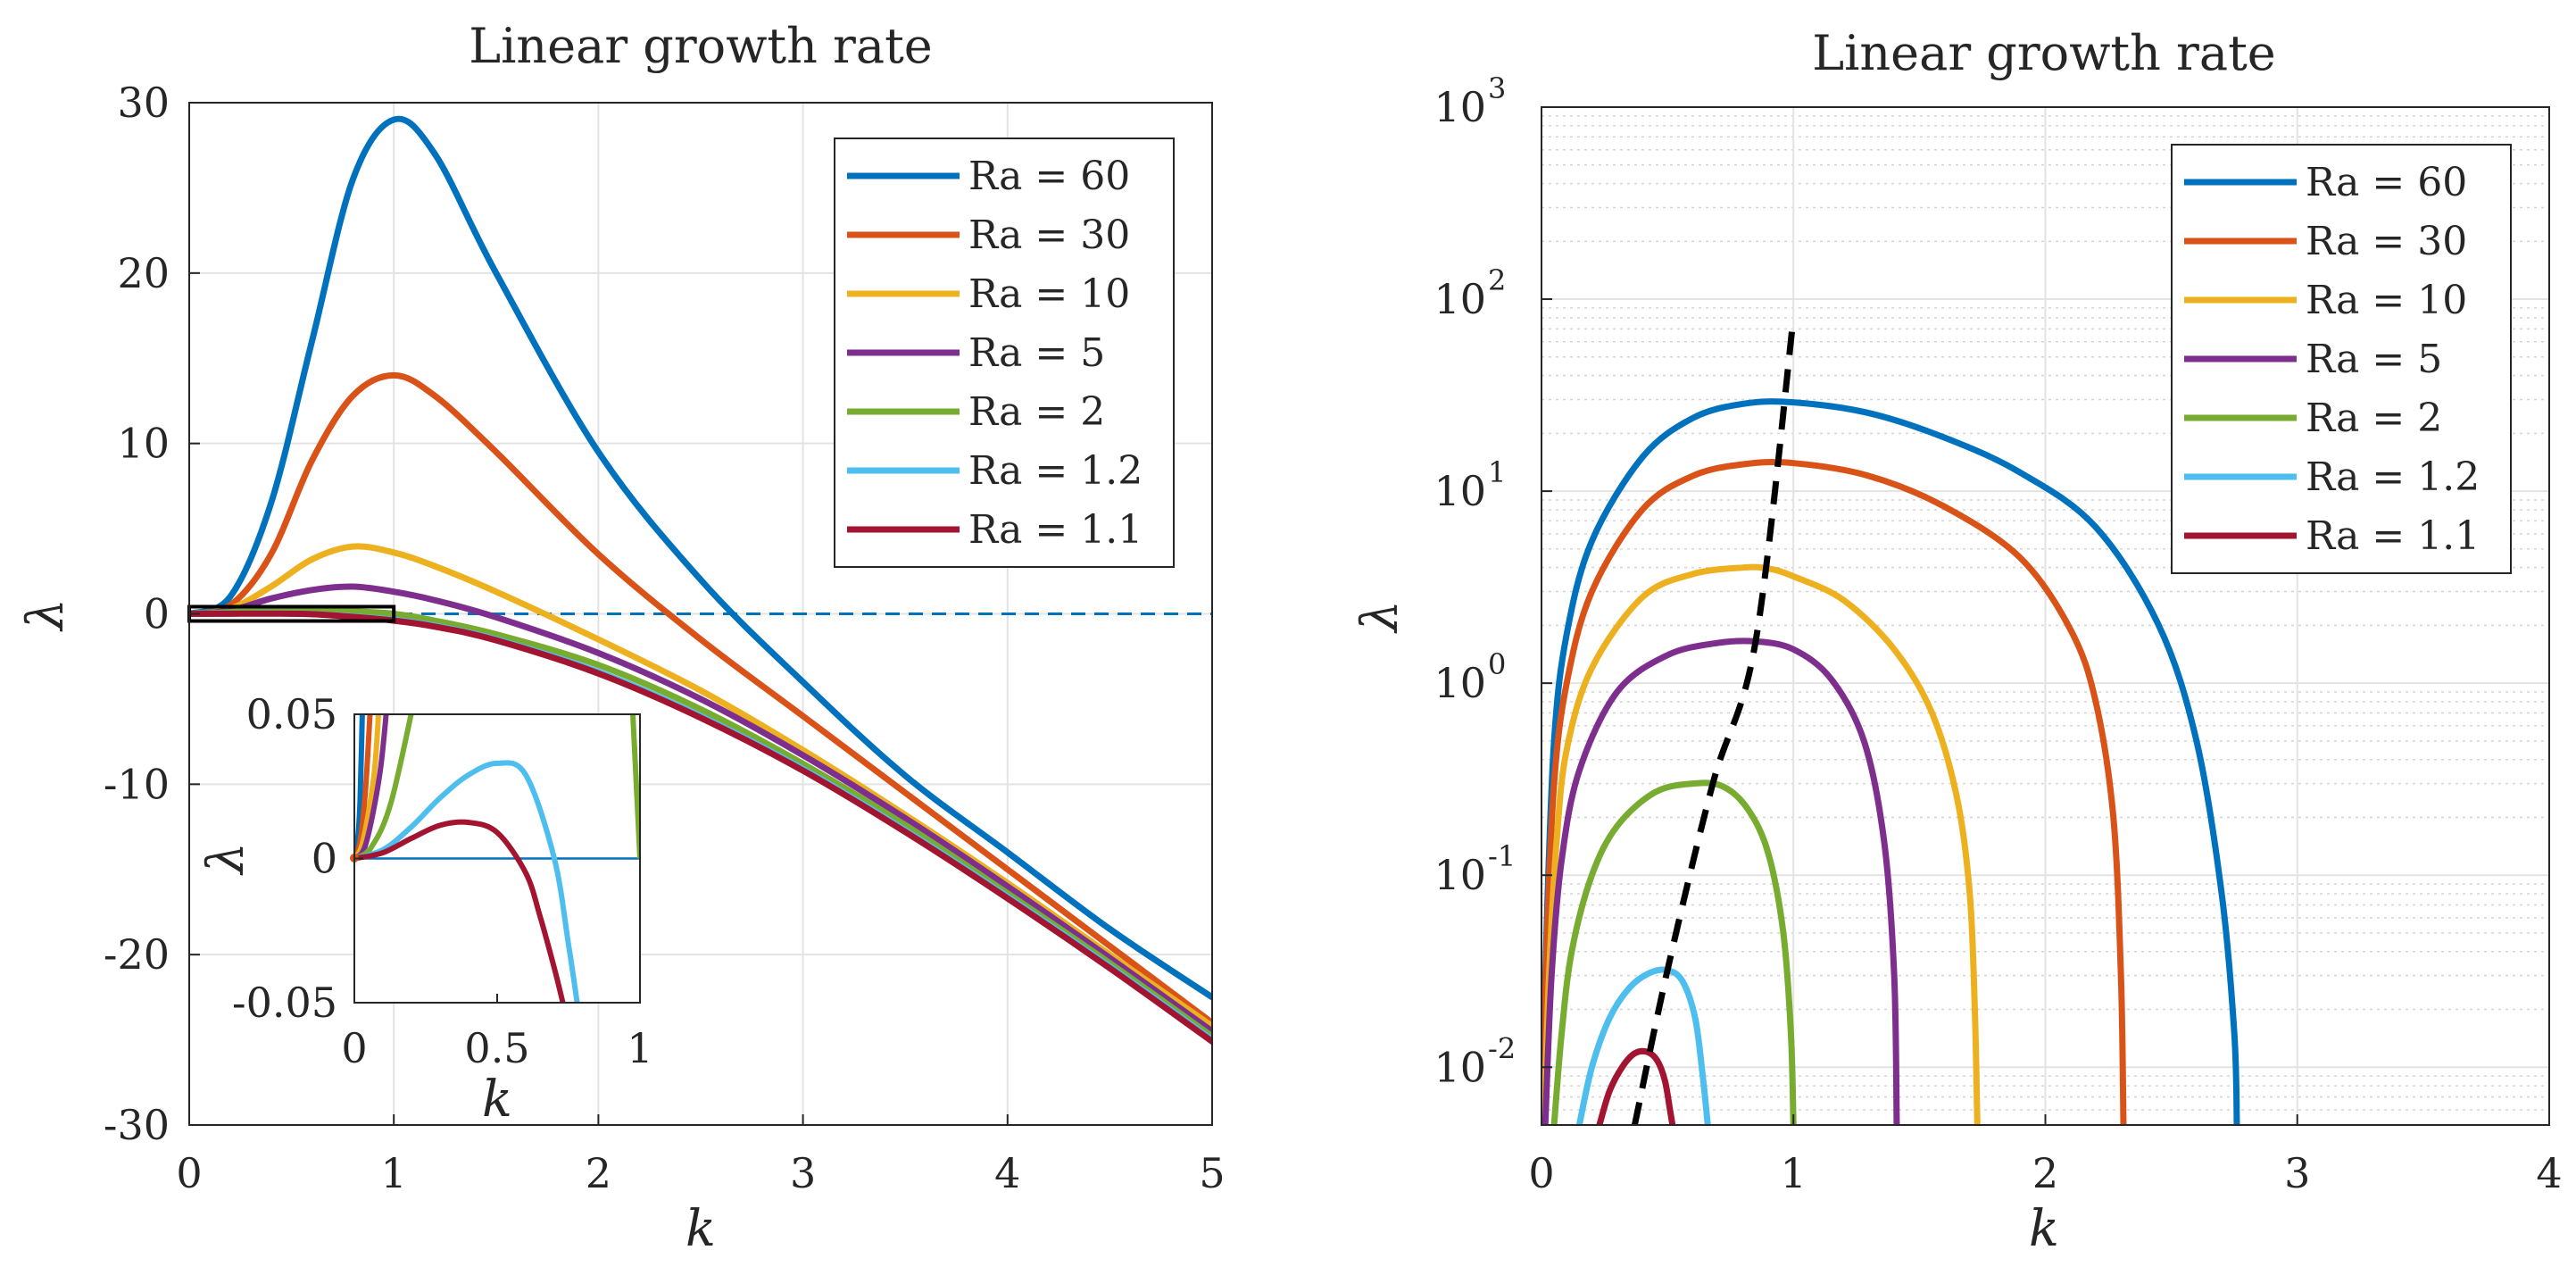  What do you see at coordinates (143, 444) in the screenshot?
I see `left-ytick-label: 10` at bounding box center [143, 444].